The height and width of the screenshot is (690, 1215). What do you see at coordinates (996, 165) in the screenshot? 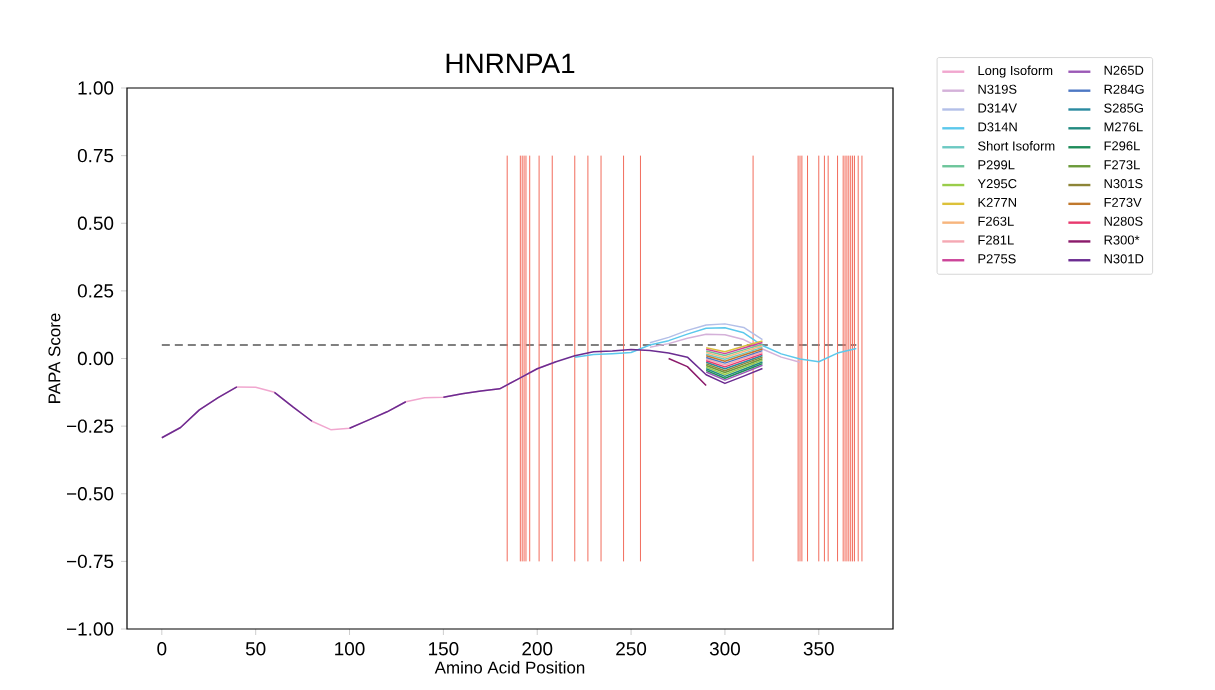
I see `legend-label: P299L` at bounding box center [996, 165].